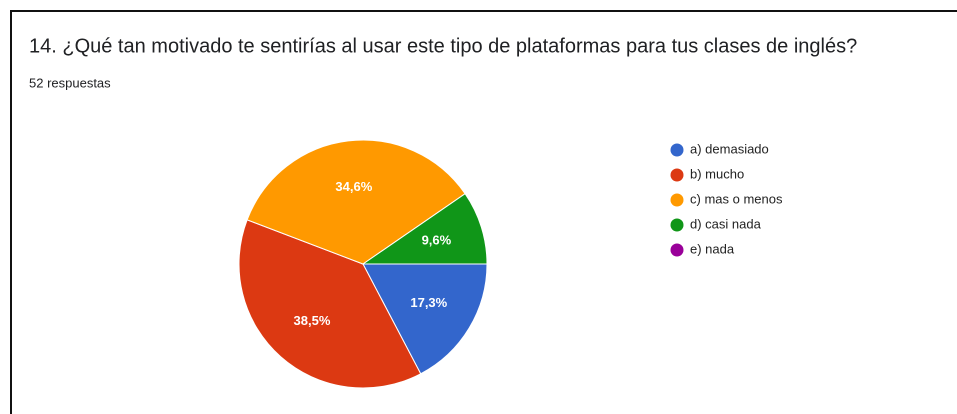  I want to click on legend-label: d) casi nada, so click(726, 223).